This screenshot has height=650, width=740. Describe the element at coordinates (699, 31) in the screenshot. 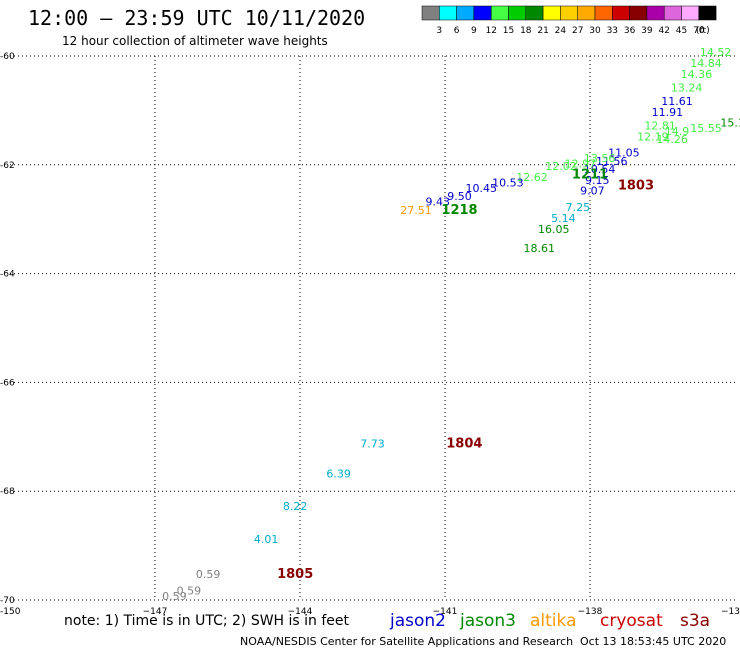

I see `colorbar-label: 70` at that location.